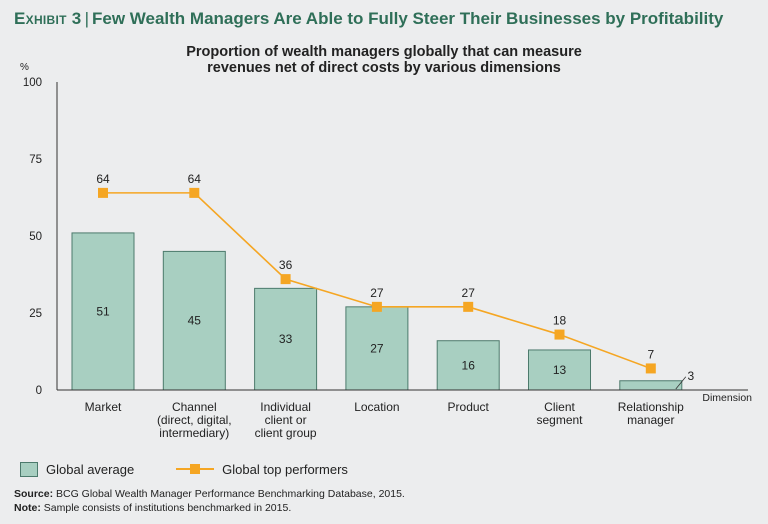 This screenshot has height=524, width=768. I want to click on x-category-label: Location, so click(376, 407).